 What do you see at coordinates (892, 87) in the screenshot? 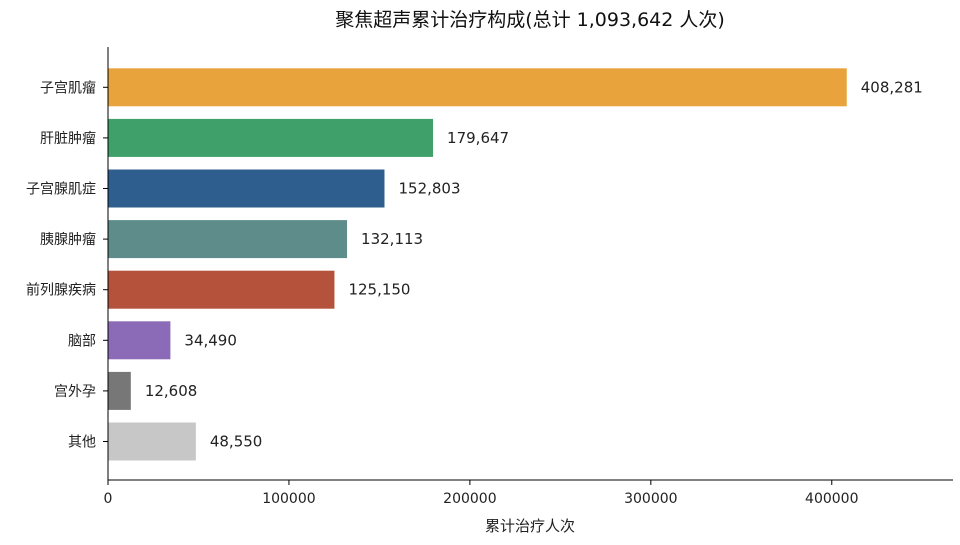
I see `value-label-0: 408,281` at bounding box center [892, 87].